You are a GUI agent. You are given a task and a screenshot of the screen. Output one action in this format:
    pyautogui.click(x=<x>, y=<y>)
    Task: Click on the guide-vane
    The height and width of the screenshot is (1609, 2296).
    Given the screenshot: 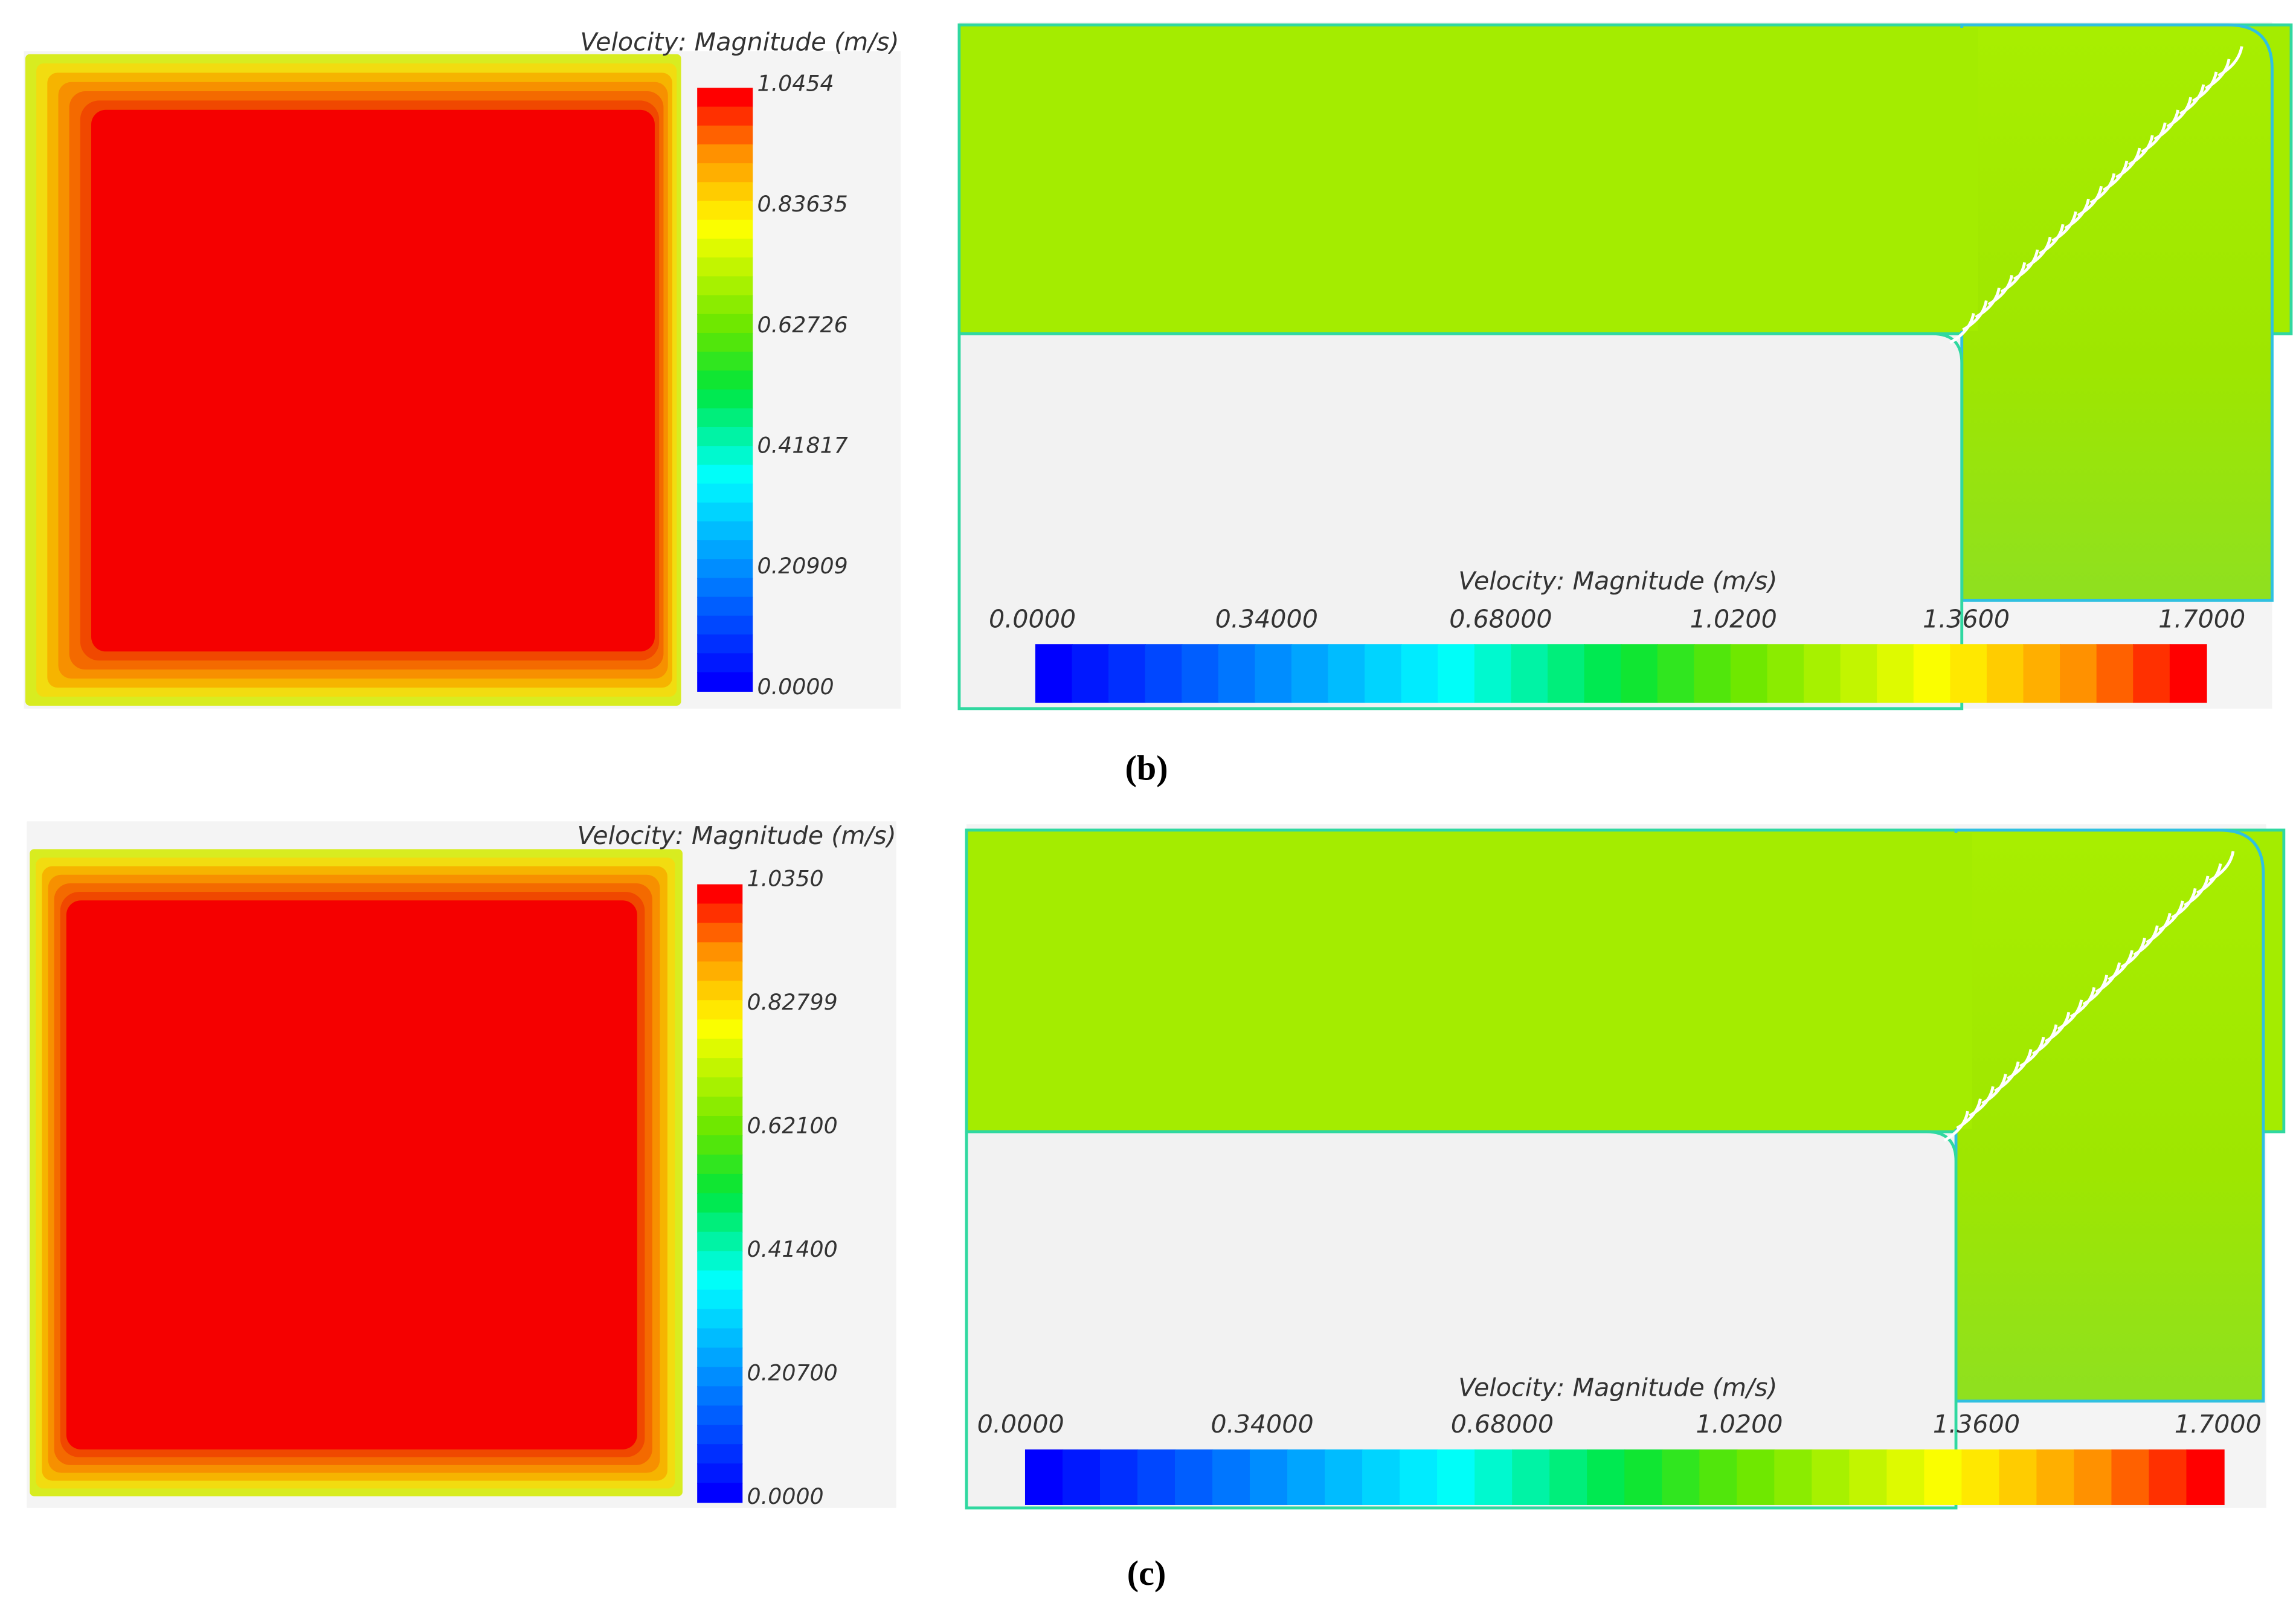 What is the action you would take?
    pyautogui.click(x=2230, y=61)
    